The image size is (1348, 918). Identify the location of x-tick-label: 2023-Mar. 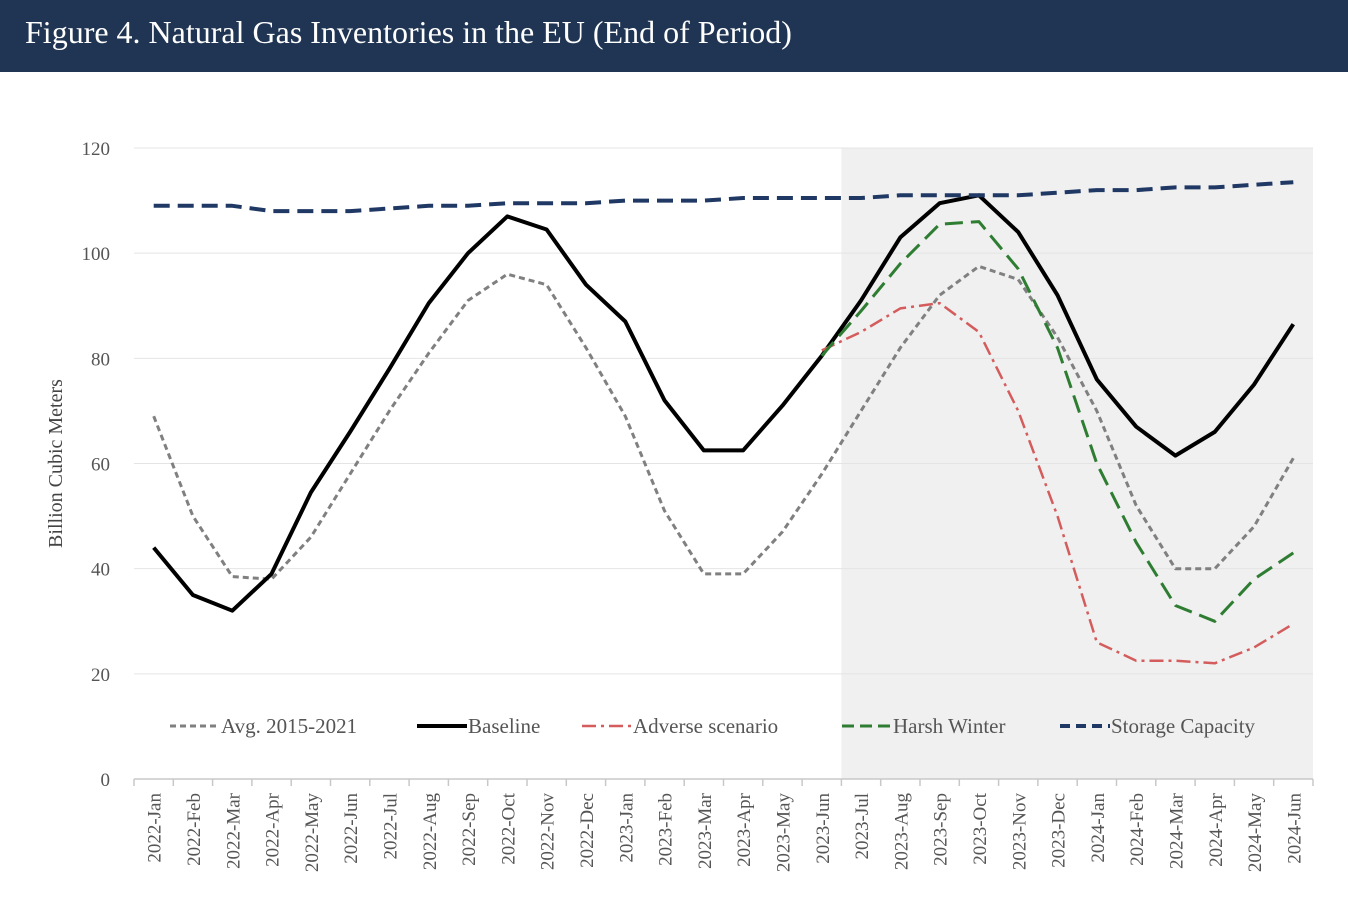
(705, 830).